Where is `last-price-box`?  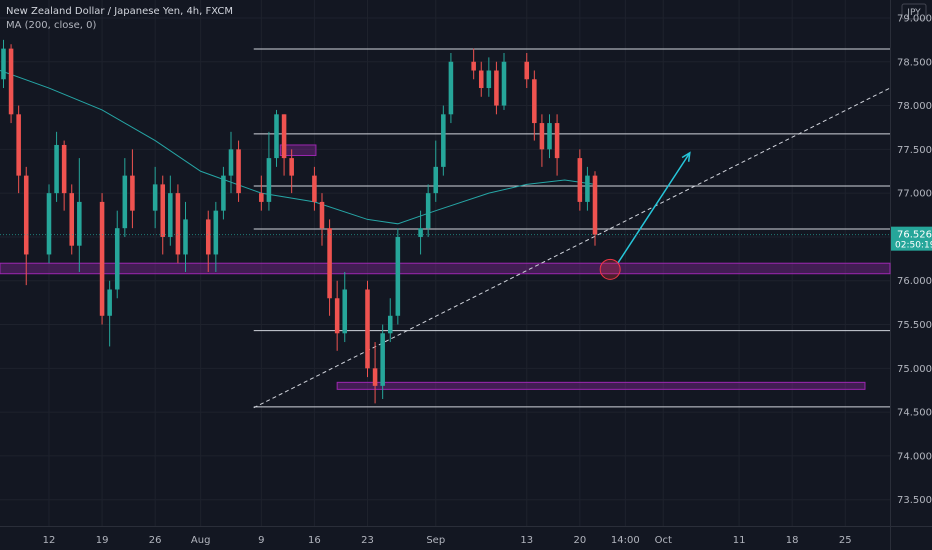 last-price-box is located at coordinates (911, 238).